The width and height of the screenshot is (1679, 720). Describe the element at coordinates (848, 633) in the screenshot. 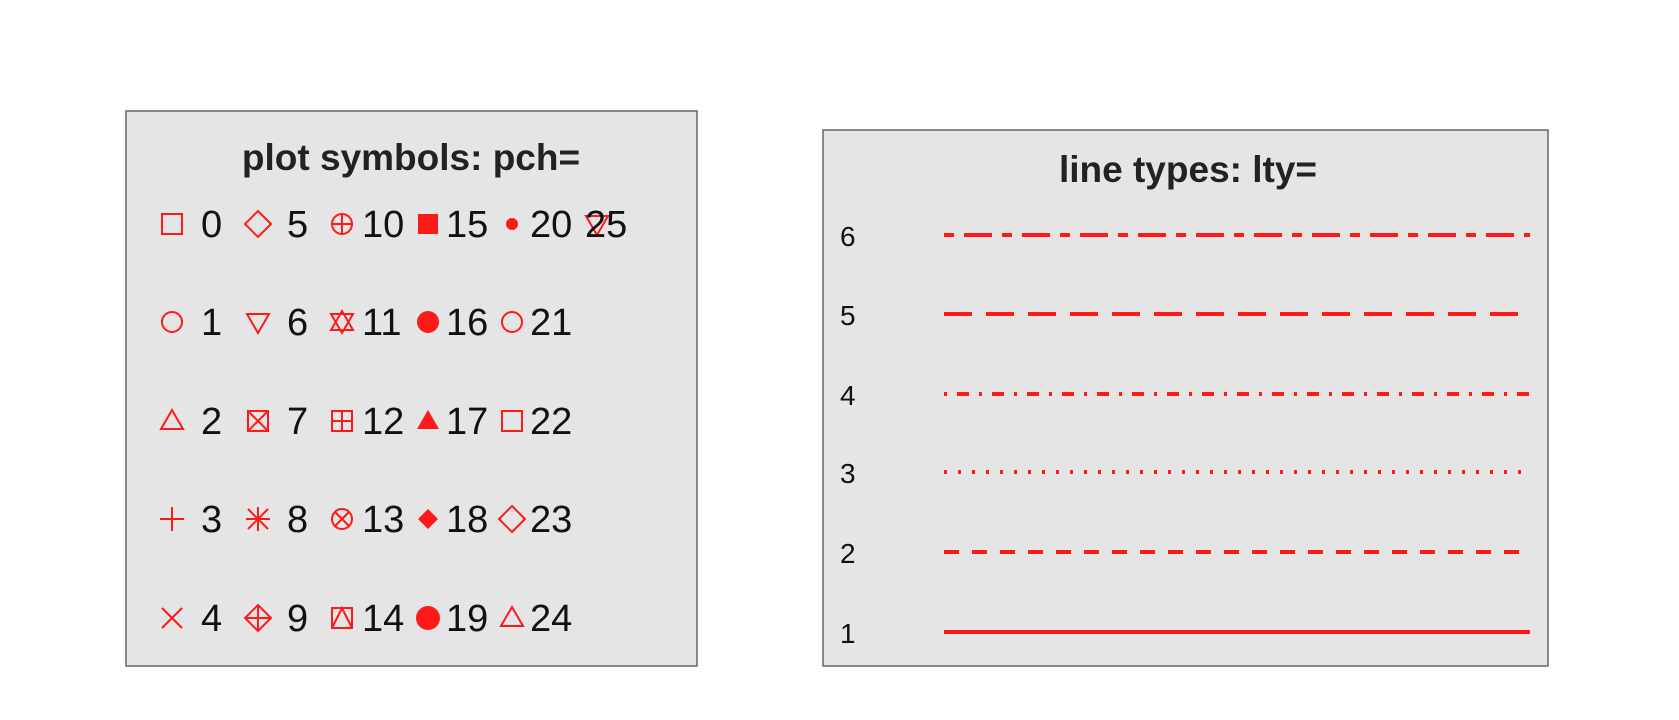

I see `line-type-label: 1` at that location.